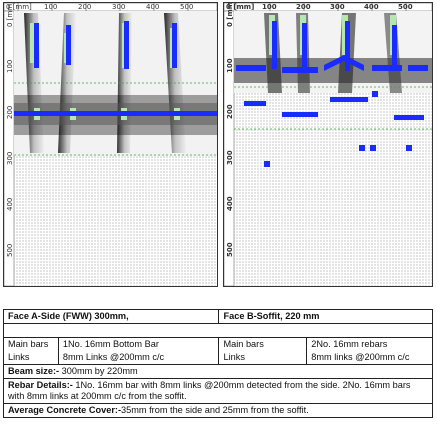 The image size is (437, 445). What do you see at coordinates (263, 344) in the screenshot?
I see `face-b-main-bars-label: Main bars` at bounding box center [263, 344].